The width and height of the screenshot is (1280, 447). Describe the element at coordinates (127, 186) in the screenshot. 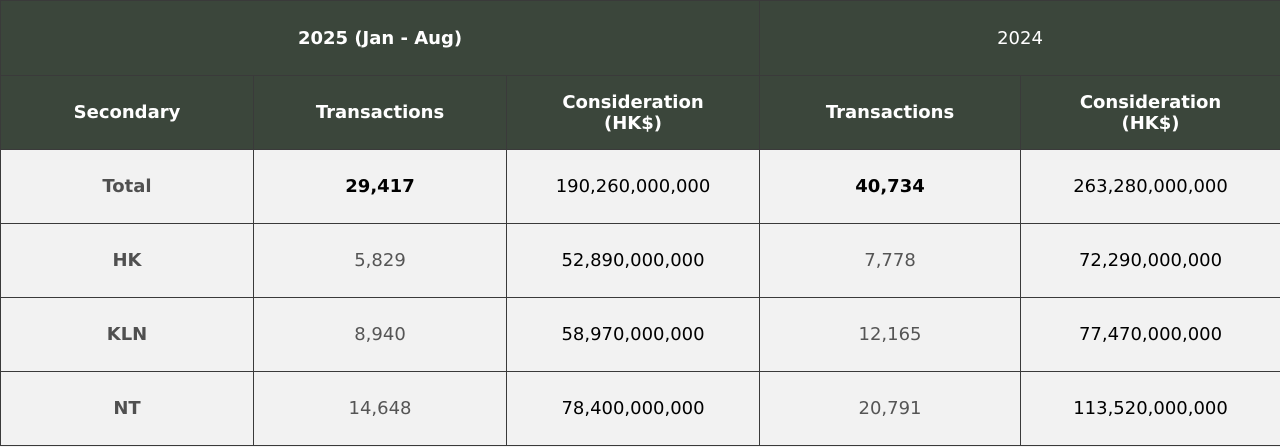

I see `row-label: Total` at that location.